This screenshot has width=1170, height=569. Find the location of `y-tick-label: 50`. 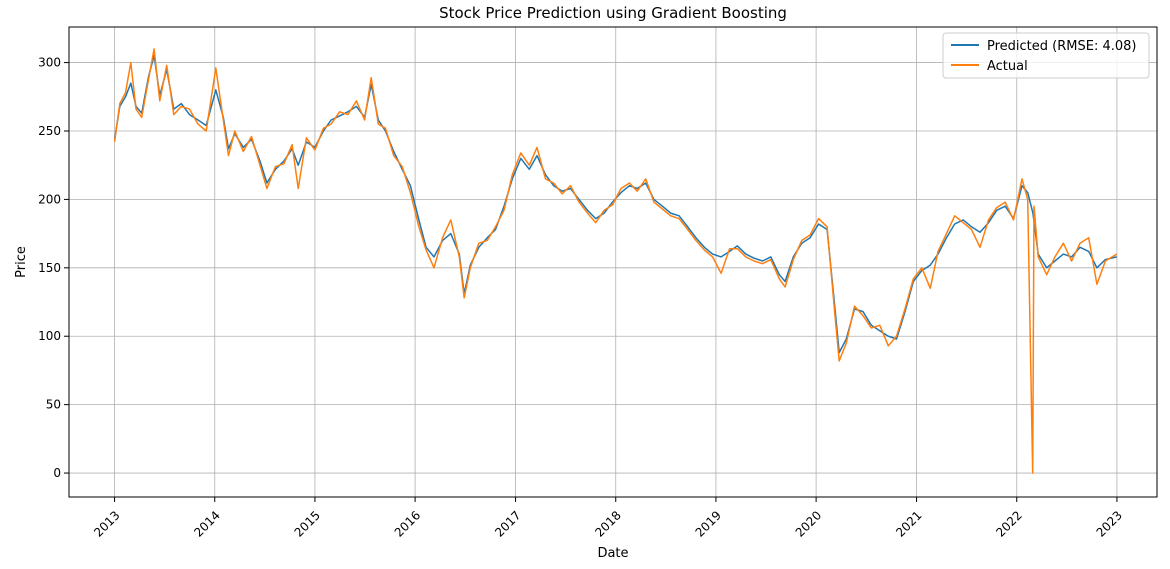

y-tick-label: 50 is located at coordinates (53, 405).